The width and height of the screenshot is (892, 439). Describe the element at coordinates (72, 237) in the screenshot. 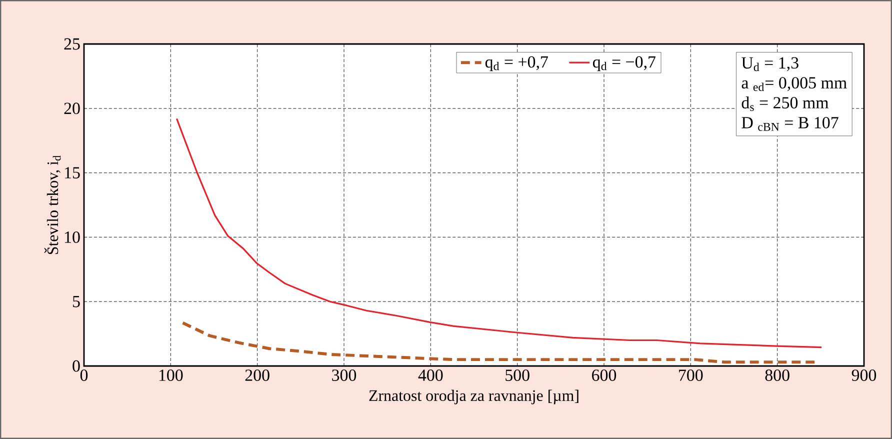

I see `y-tick-label: 10` at that location.